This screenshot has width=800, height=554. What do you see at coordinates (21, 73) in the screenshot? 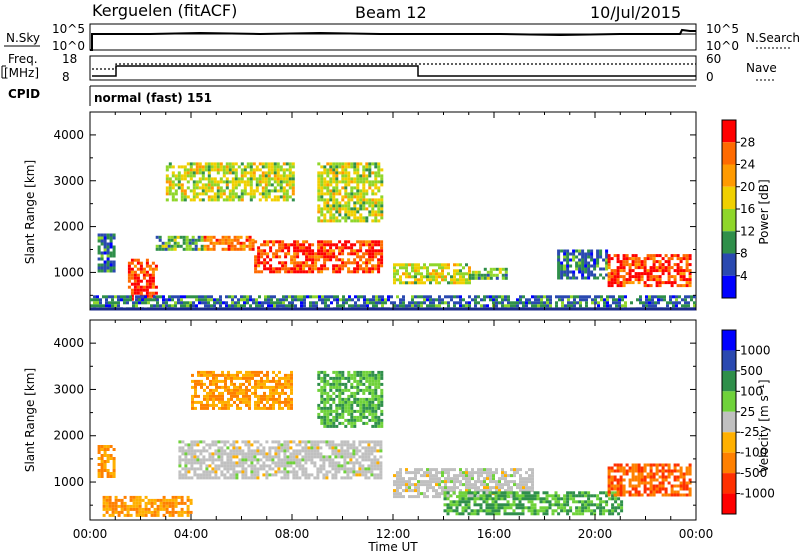
I see `freq-label-2: [MHz]` at bounding box center [21, 73].